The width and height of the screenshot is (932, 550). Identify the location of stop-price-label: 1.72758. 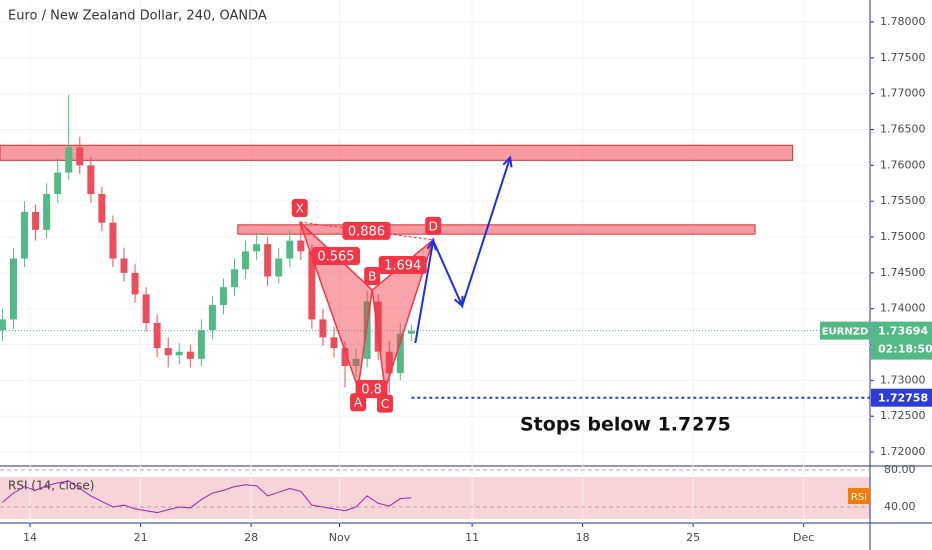
(903, 398).